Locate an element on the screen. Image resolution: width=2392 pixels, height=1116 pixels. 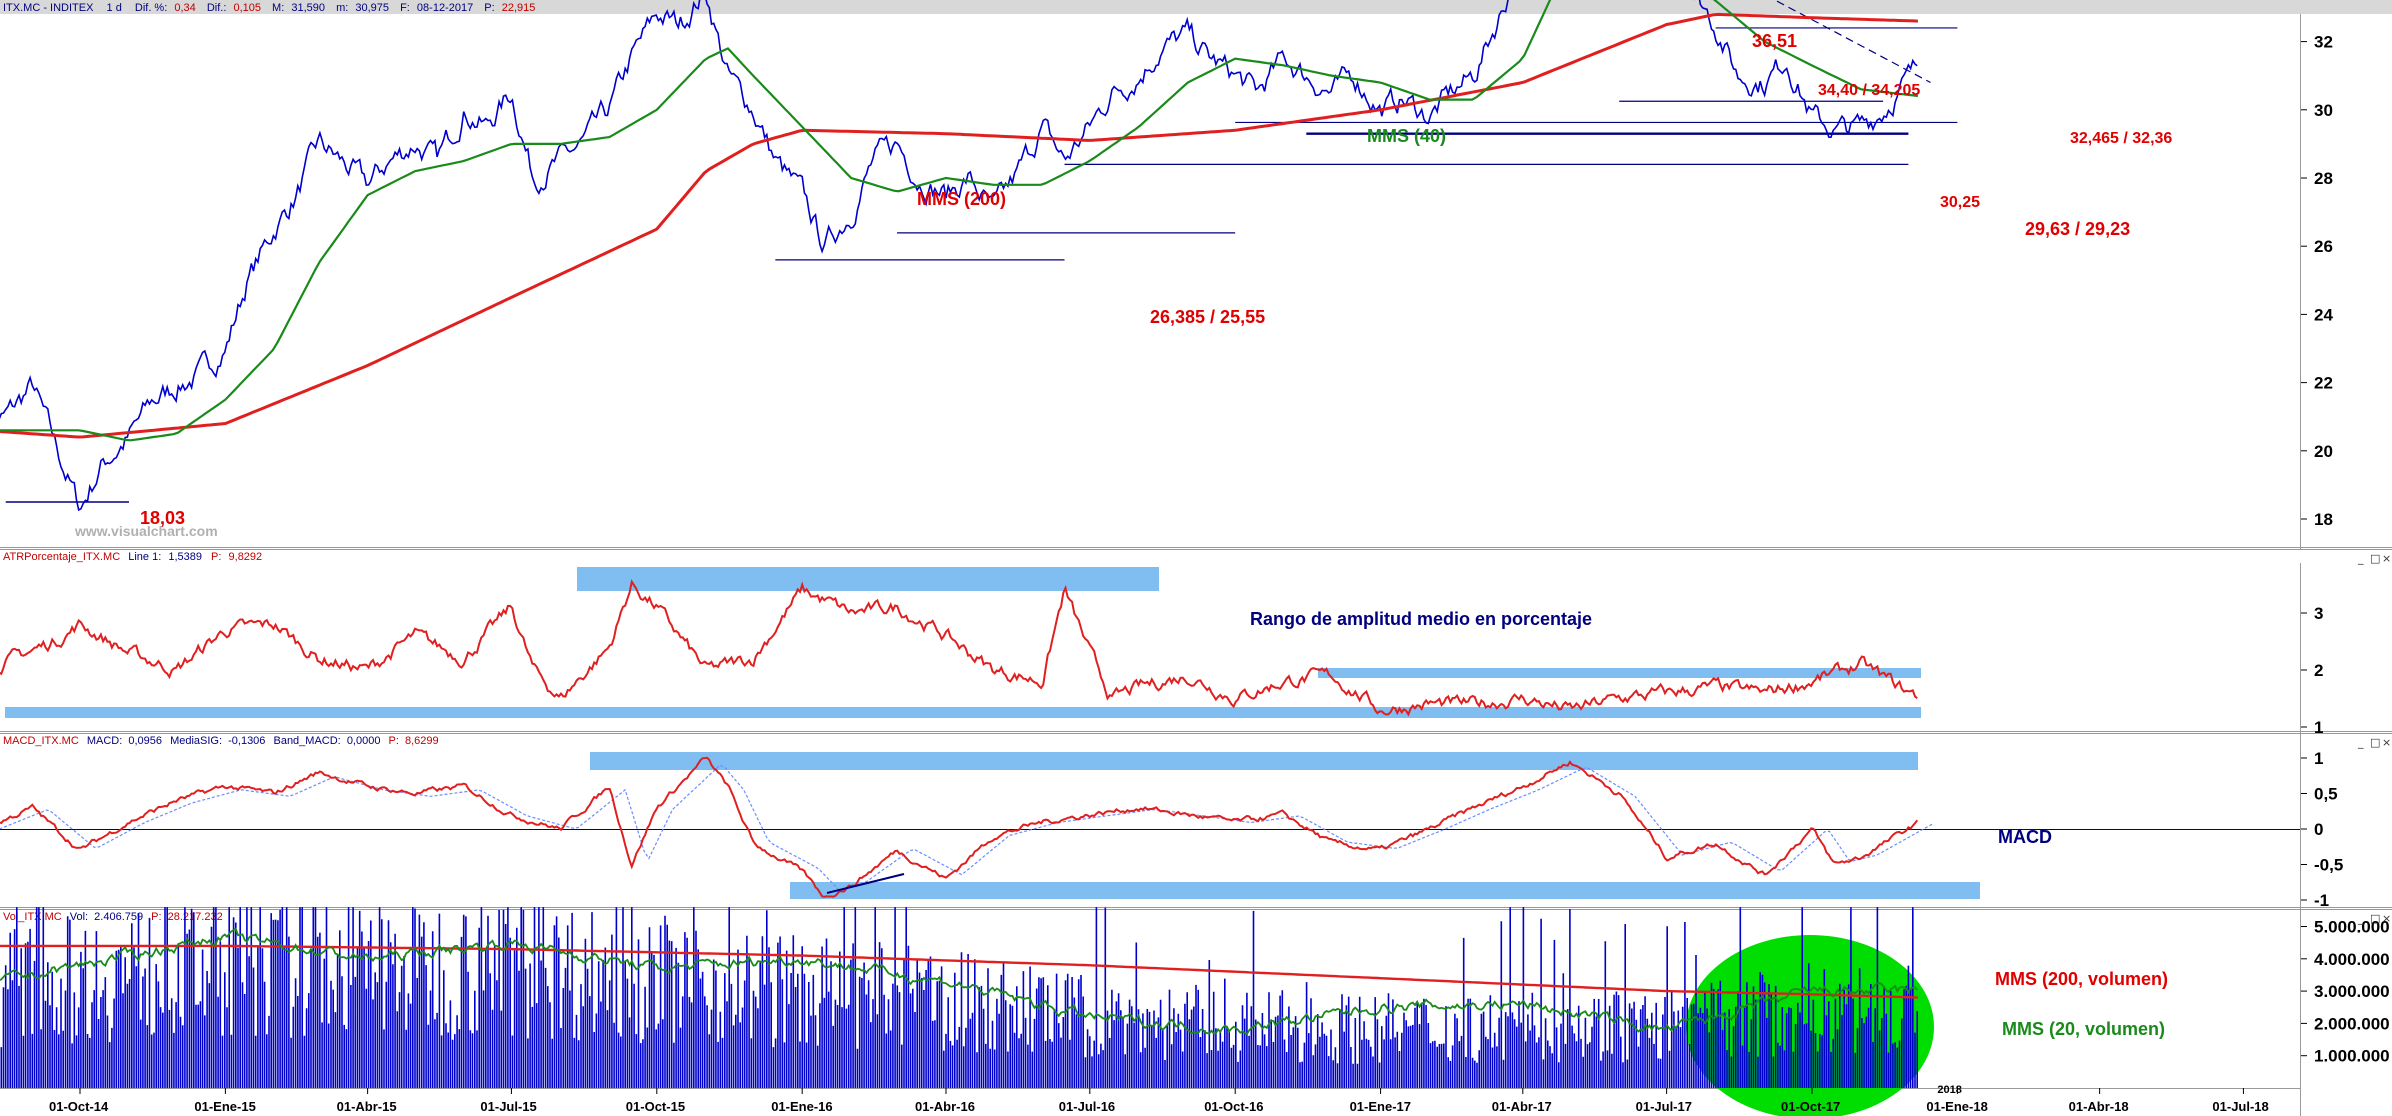
vol-mms20-label: MMS (20, volumen) is located at coordinates (2083, 1029).